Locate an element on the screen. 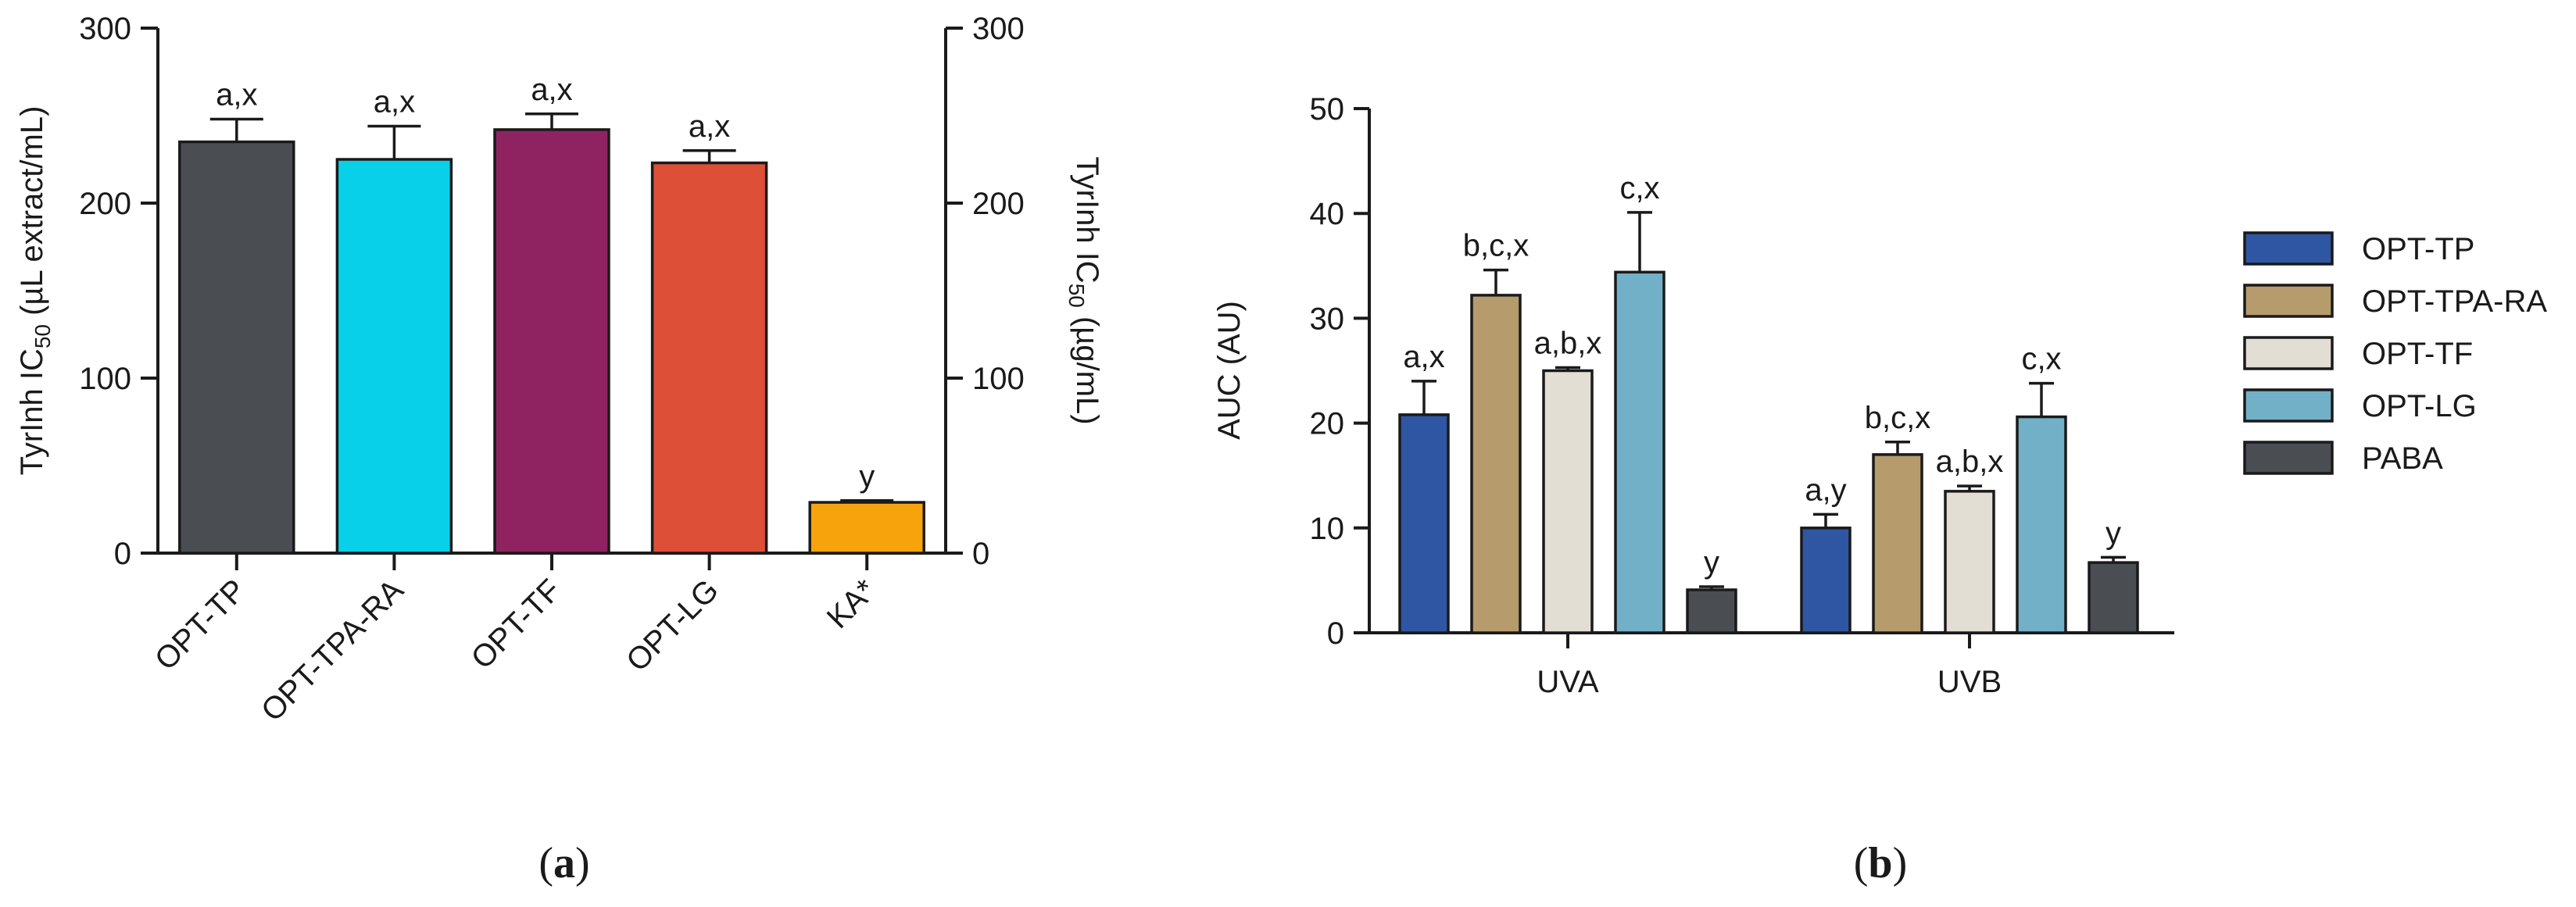  chart-b-x-labels: UVA UVB is located at coordinates (1769, 666).